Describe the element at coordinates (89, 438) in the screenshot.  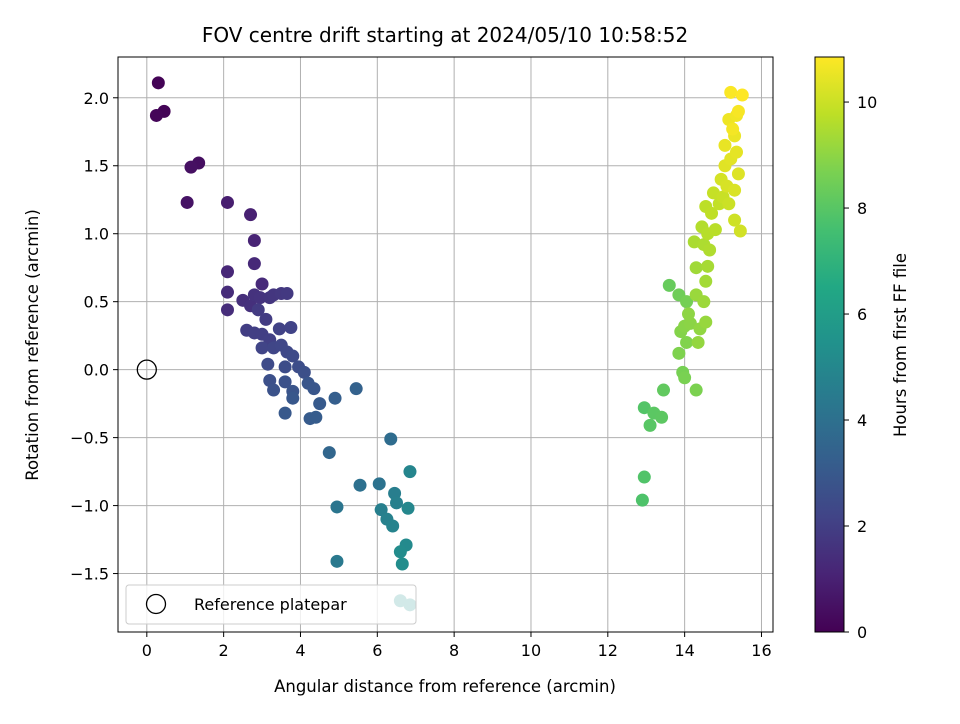
I see `y-tick-label: −0.5` at that location.